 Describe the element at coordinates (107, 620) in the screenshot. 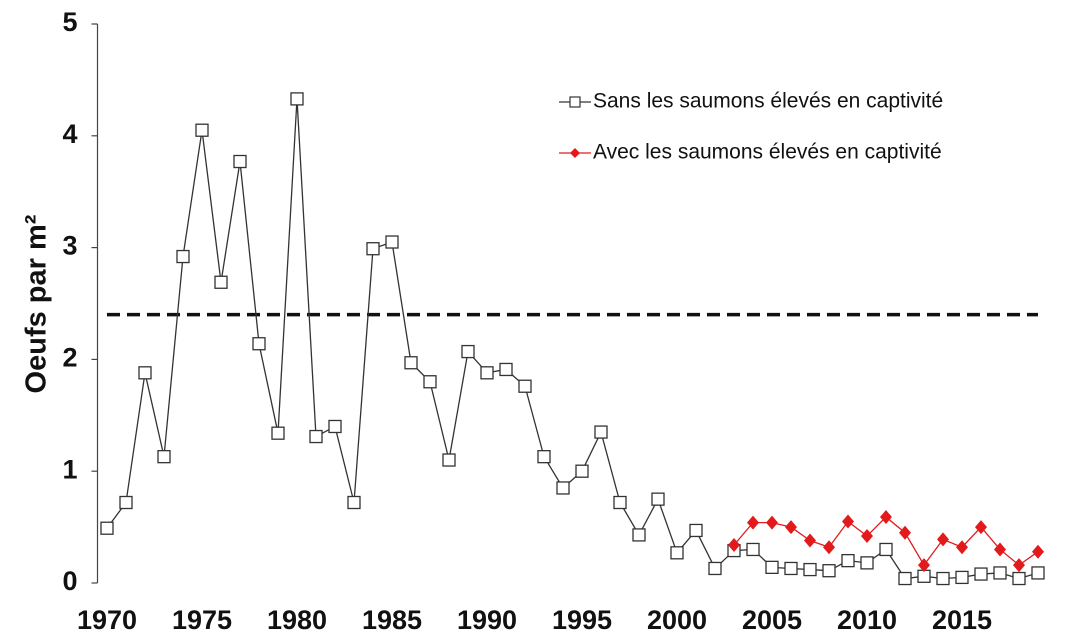

I see `x-tick-label: 1970` at that location.